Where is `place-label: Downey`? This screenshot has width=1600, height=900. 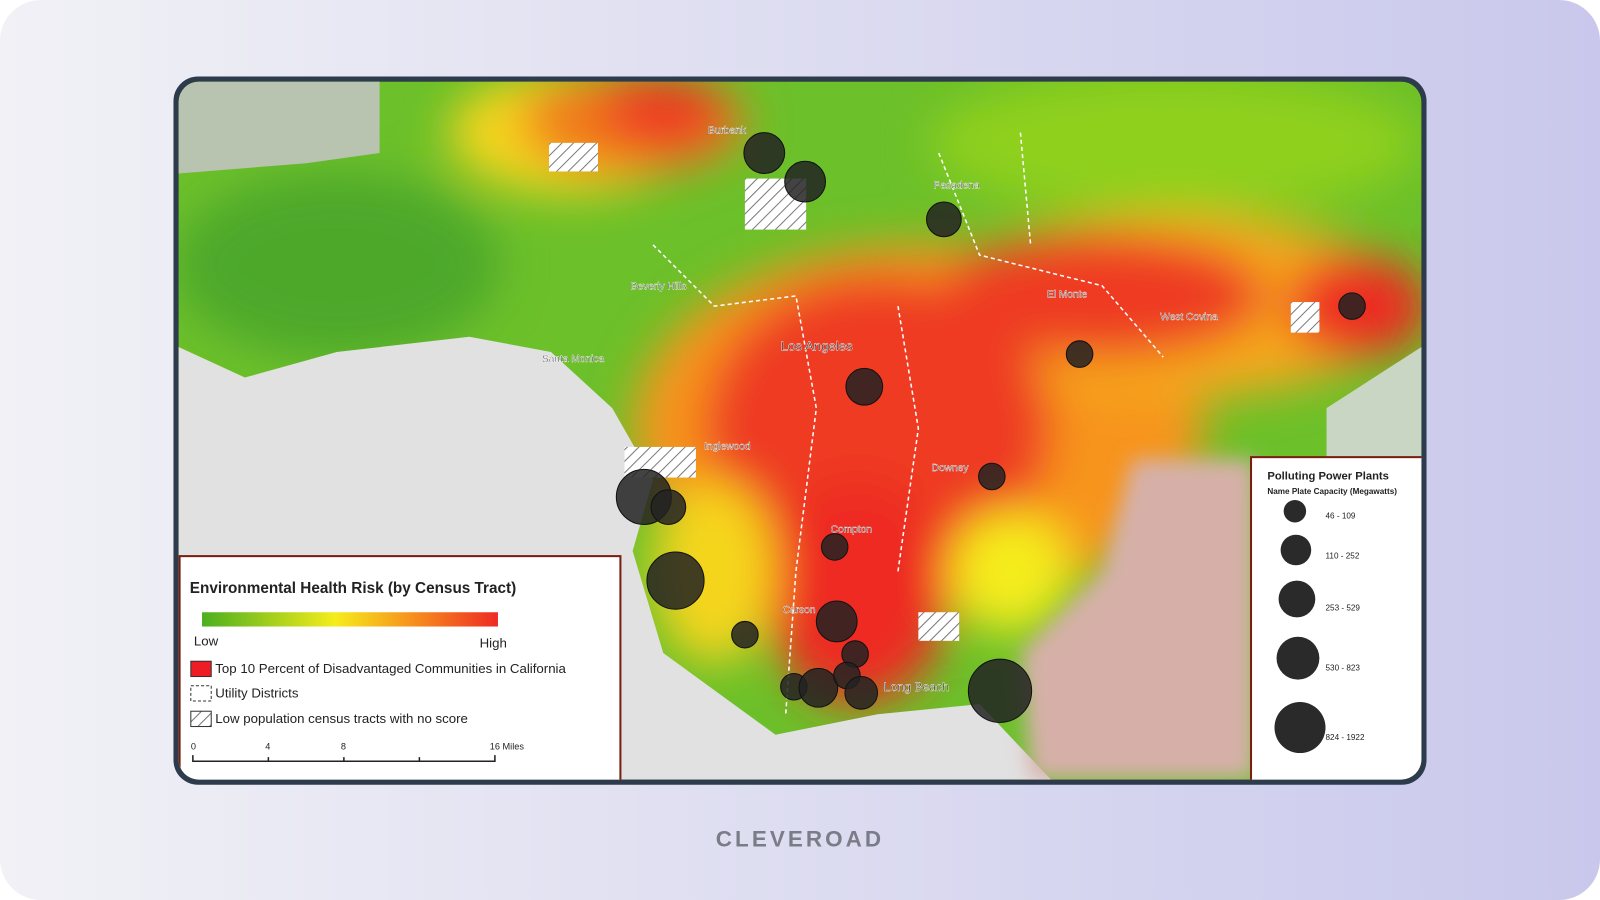 place-label: Downey is located at coordinates (951, 468).